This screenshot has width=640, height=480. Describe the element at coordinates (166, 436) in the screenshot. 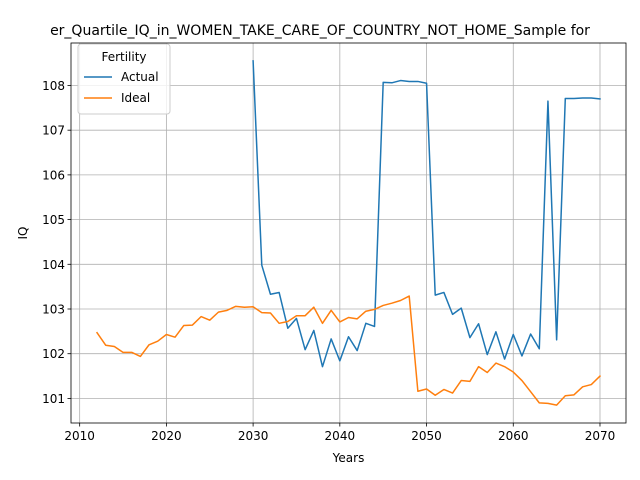

I see `x-tick-label: 2020` at that location.